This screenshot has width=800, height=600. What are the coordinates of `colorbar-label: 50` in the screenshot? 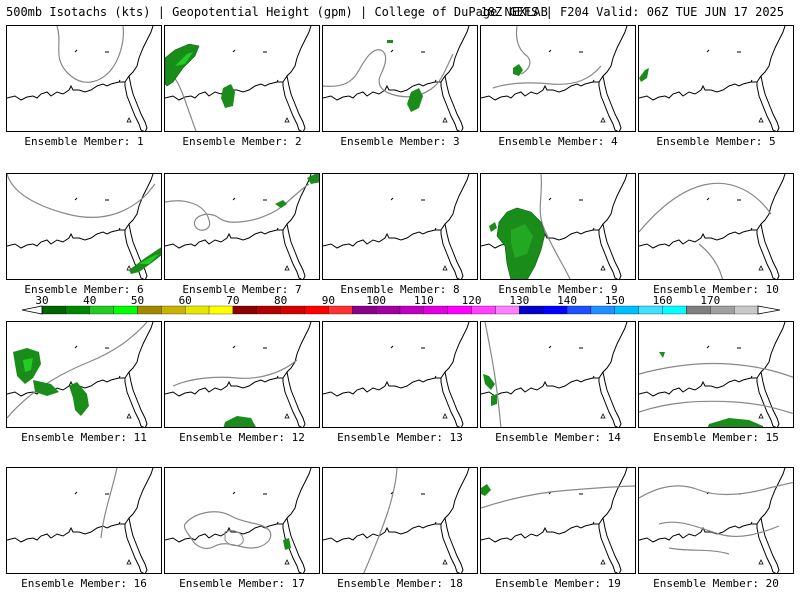 It's located at (137, 301).